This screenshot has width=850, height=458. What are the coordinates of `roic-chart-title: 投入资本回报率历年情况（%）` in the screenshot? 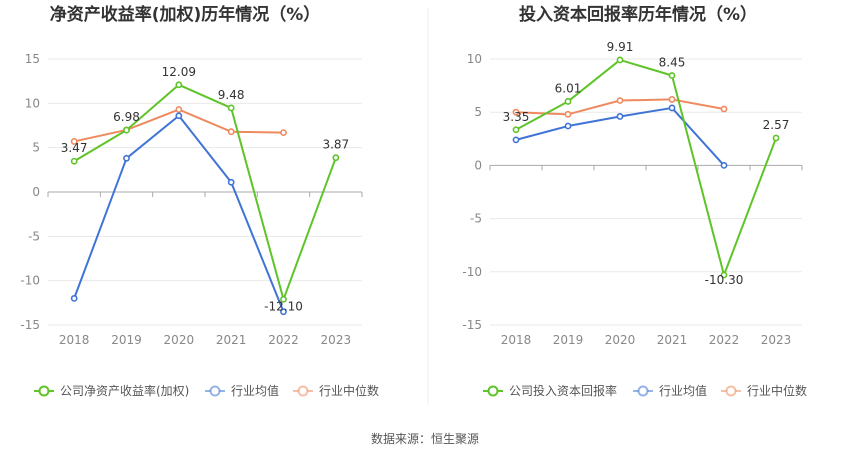 It's located at (638, 14).